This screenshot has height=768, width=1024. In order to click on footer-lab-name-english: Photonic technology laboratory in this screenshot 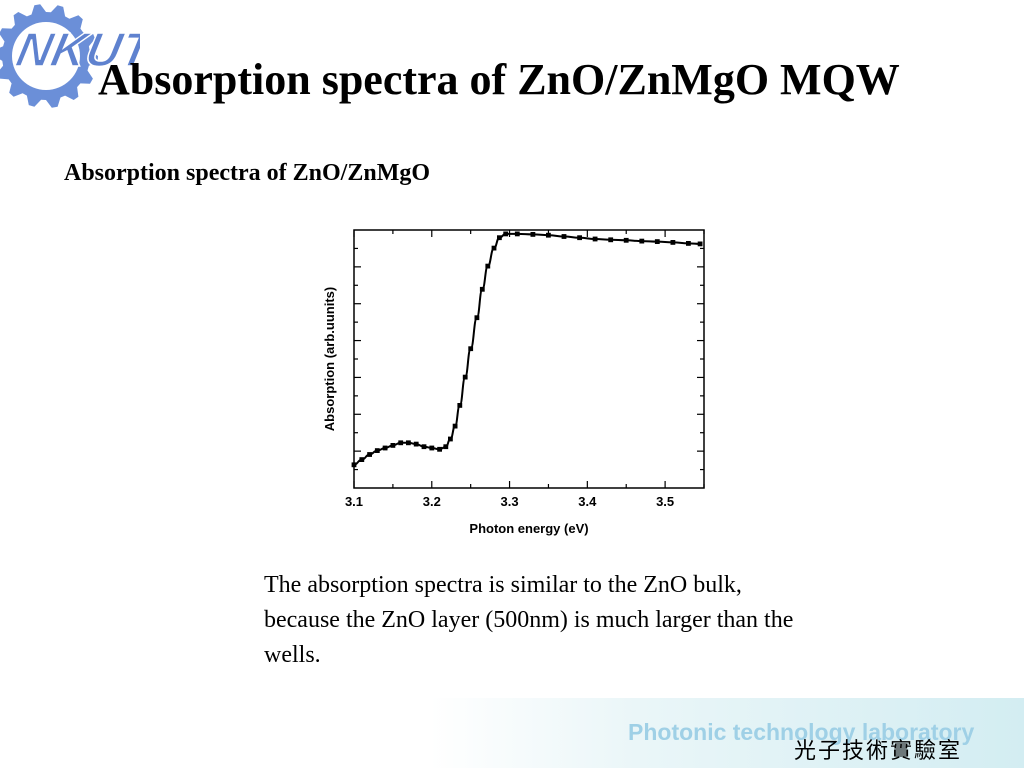, I will do `click(801, 732)`.